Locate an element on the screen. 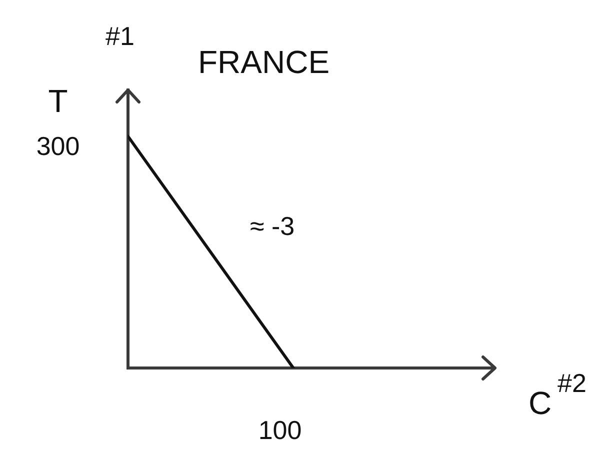  text: #2 is located at coordinates (572, 383).